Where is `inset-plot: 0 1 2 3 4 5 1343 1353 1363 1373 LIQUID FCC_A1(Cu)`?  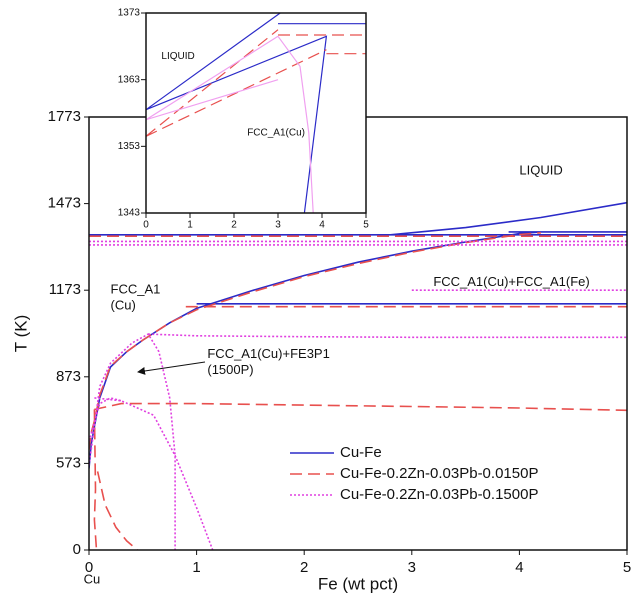 inset-plot: 0 1 2 3 4 5 1343 1353 1363 1373 LIQUID FCC_A1(Cu) is located at coordinates (243, 119).